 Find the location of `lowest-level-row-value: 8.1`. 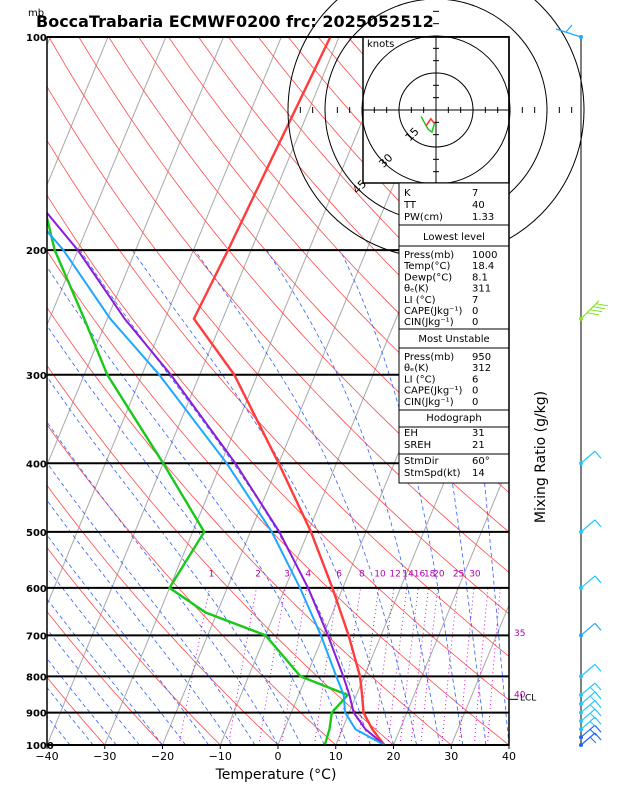

lowest-level-row-value: 8.1 is located at coordinates (480, 277).